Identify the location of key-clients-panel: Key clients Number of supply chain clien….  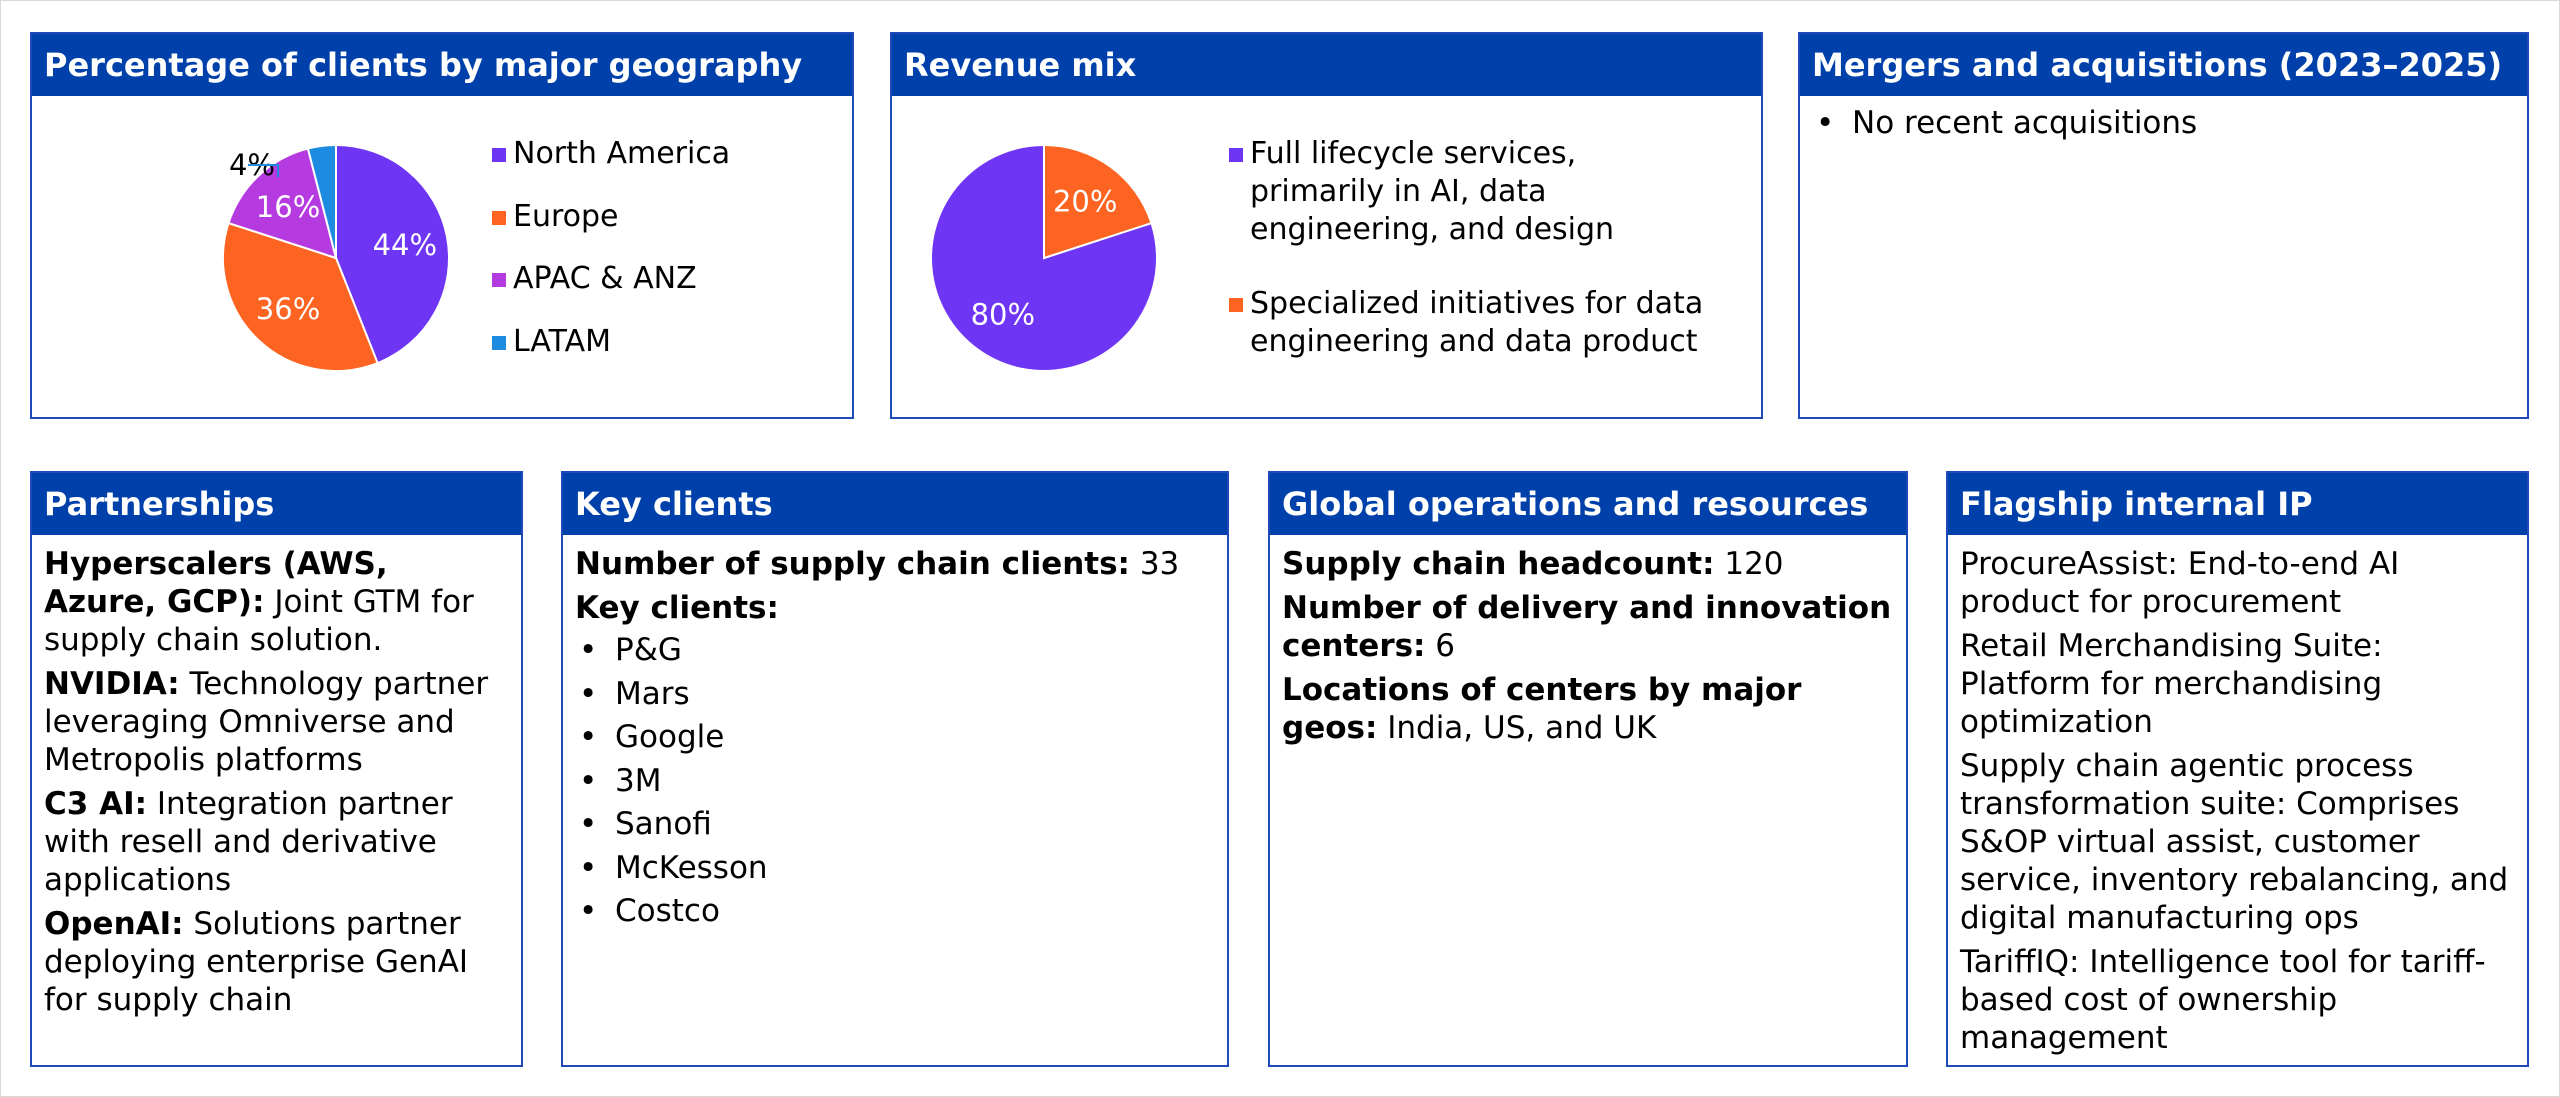
(895, 769).